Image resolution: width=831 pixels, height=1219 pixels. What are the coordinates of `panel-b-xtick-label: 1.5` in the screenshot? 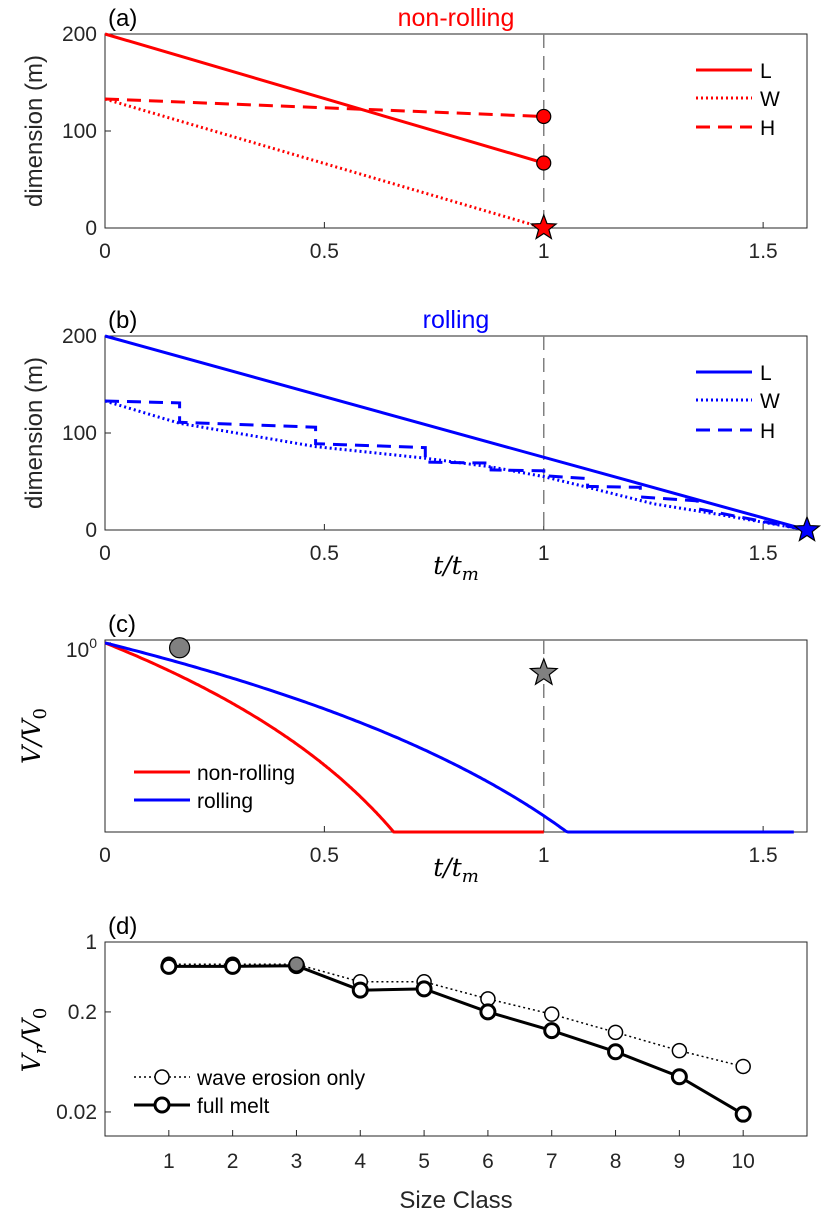 It's located at (763, 553).